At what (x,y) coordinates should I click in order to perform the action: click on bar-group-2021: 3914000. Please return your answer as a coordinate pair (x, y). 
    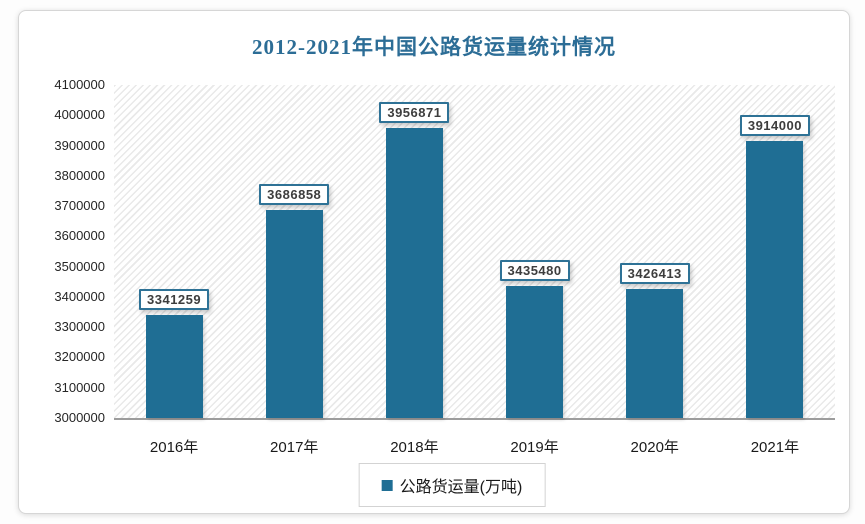
    Looking at the image, I should click on (775, 251).